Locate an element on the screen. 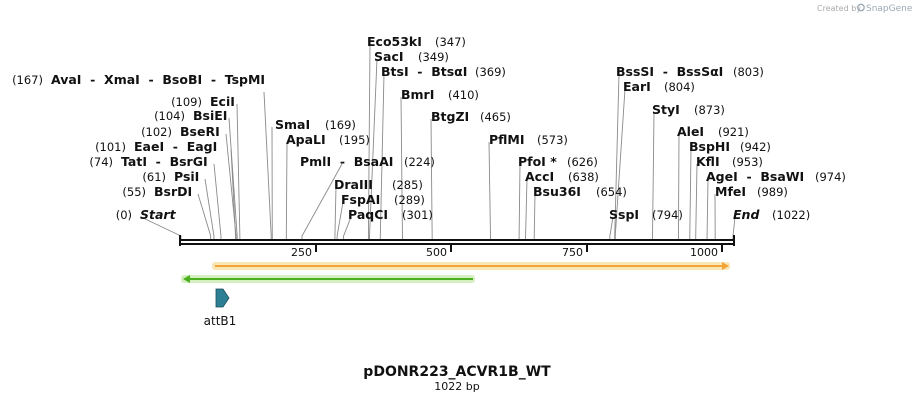 The width and height of the screenshot is (914, 402). feature-attb1: attB1 is located at coordinates (220, 308).